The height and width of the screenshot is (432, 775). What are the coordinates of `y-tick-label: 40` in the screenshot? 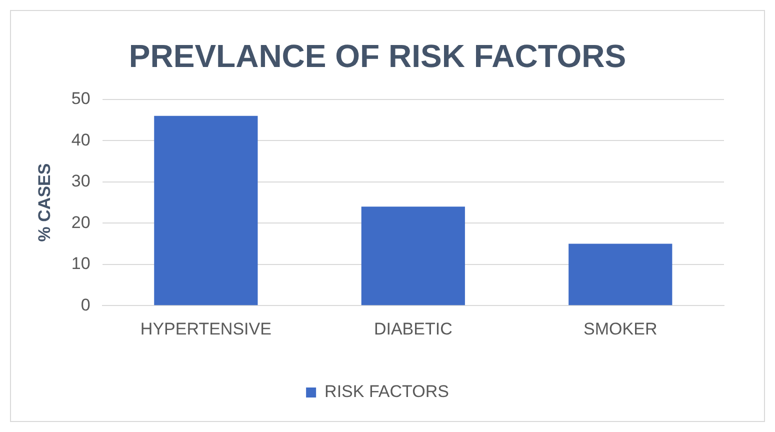 It's located at (80, 140).